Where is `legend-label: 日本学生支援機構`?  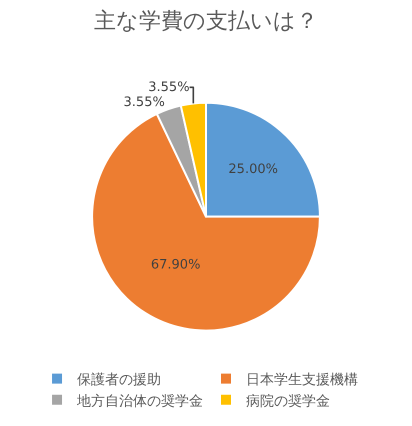
legend-label: 日本学生支援機構 is located at coordinates (302, 380).